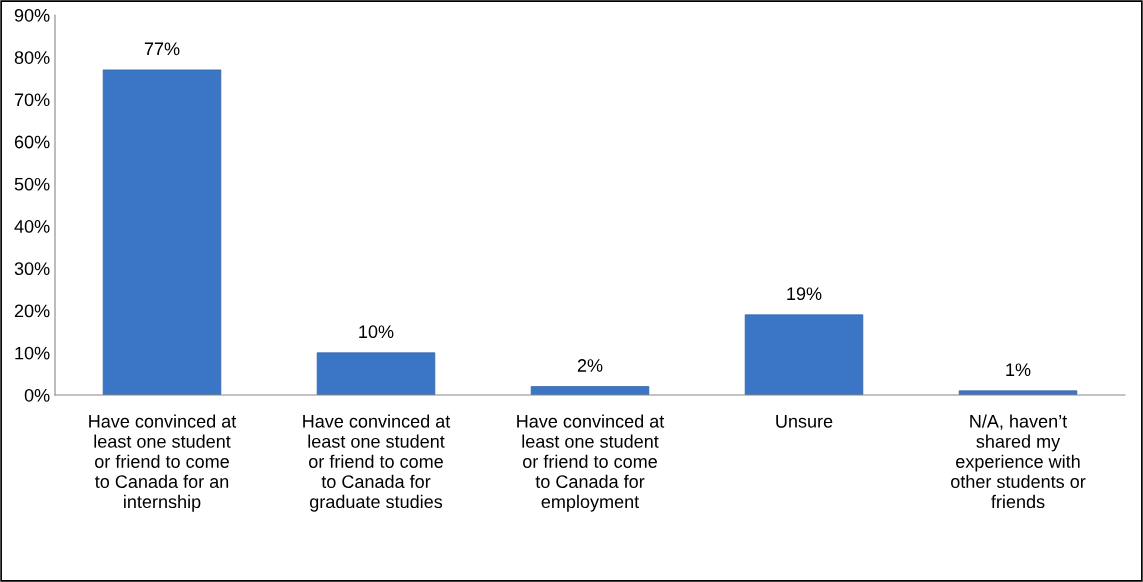 The height and width of the screenshot is (582, 1143). Describe the element at coordinates (590, 365) in the screenshot. I see `data-label: 2%` at that location.